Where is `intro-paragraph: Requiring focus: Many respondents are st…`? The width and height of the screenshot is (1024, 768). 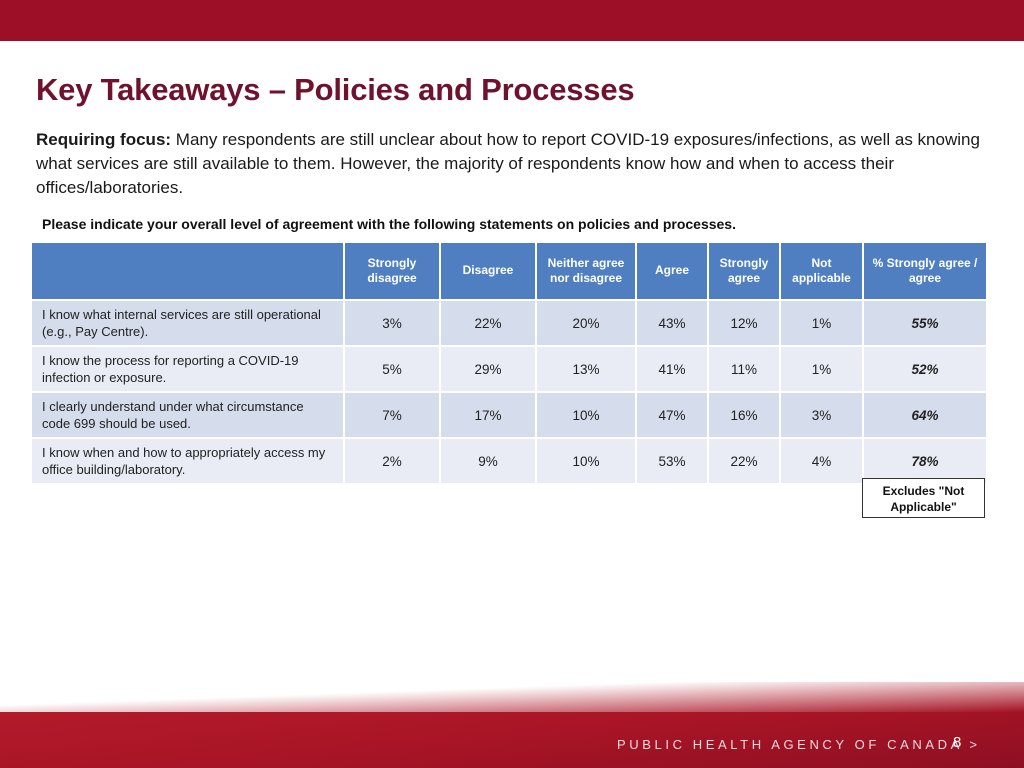
intro-paragraph: Requiring focus: Many respondents are st… is located at coordinates (511, 164).